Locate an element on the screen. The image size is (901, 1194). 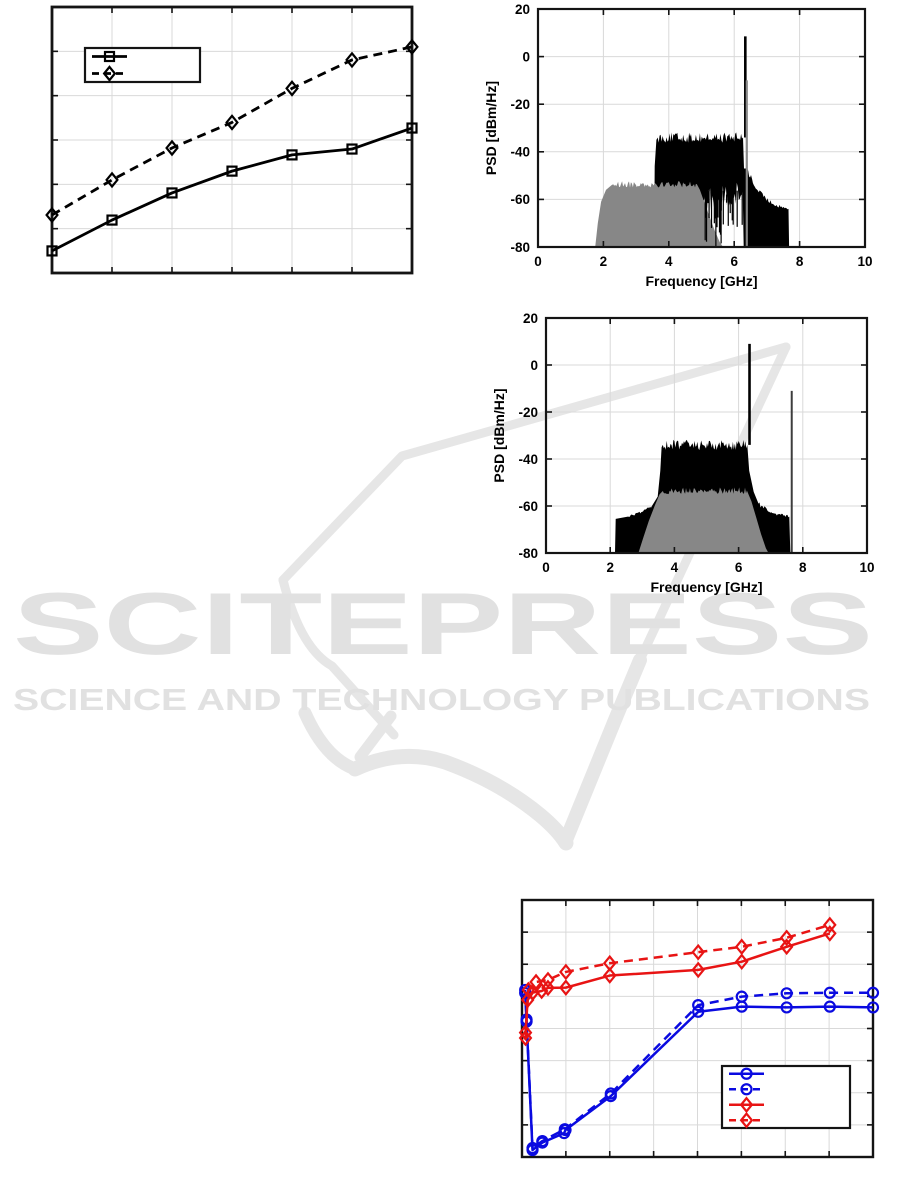
line-chart-bottom-right is located at coordinates (699, 1028).